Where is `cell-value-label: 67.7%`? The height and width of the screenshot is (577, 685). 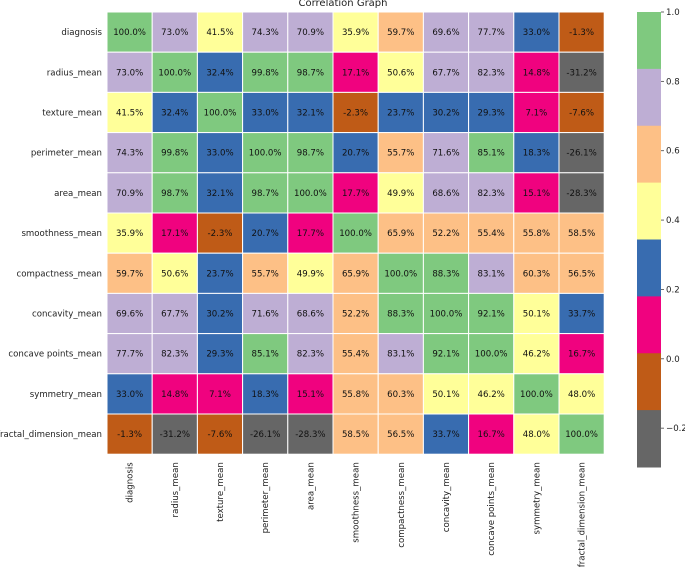
cell-value-label: 67.7% is located at coordinates (445, 73).